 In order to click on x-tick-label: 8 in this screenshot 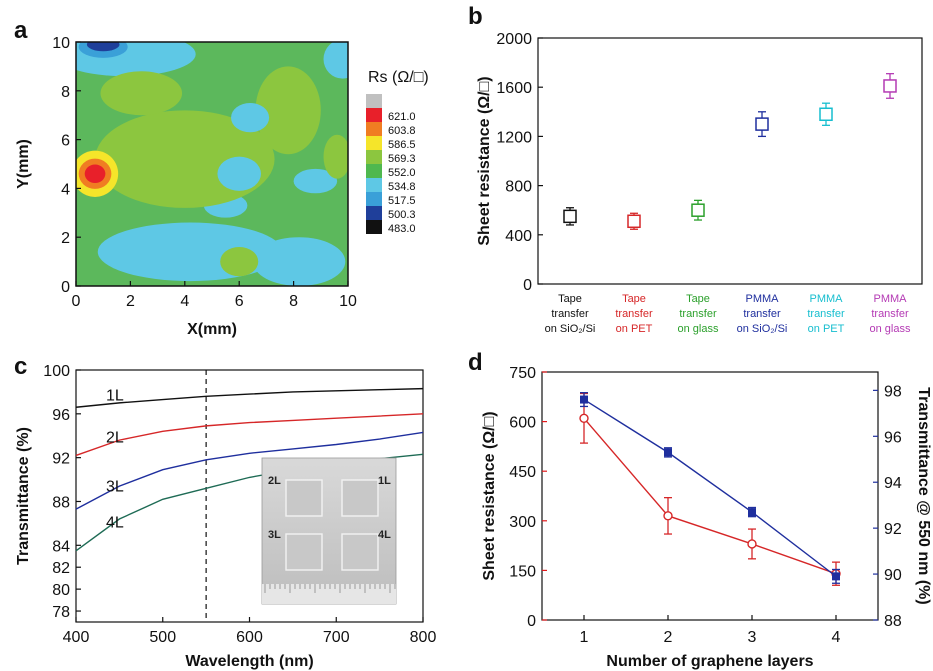, I will do `click(293, 301)`.